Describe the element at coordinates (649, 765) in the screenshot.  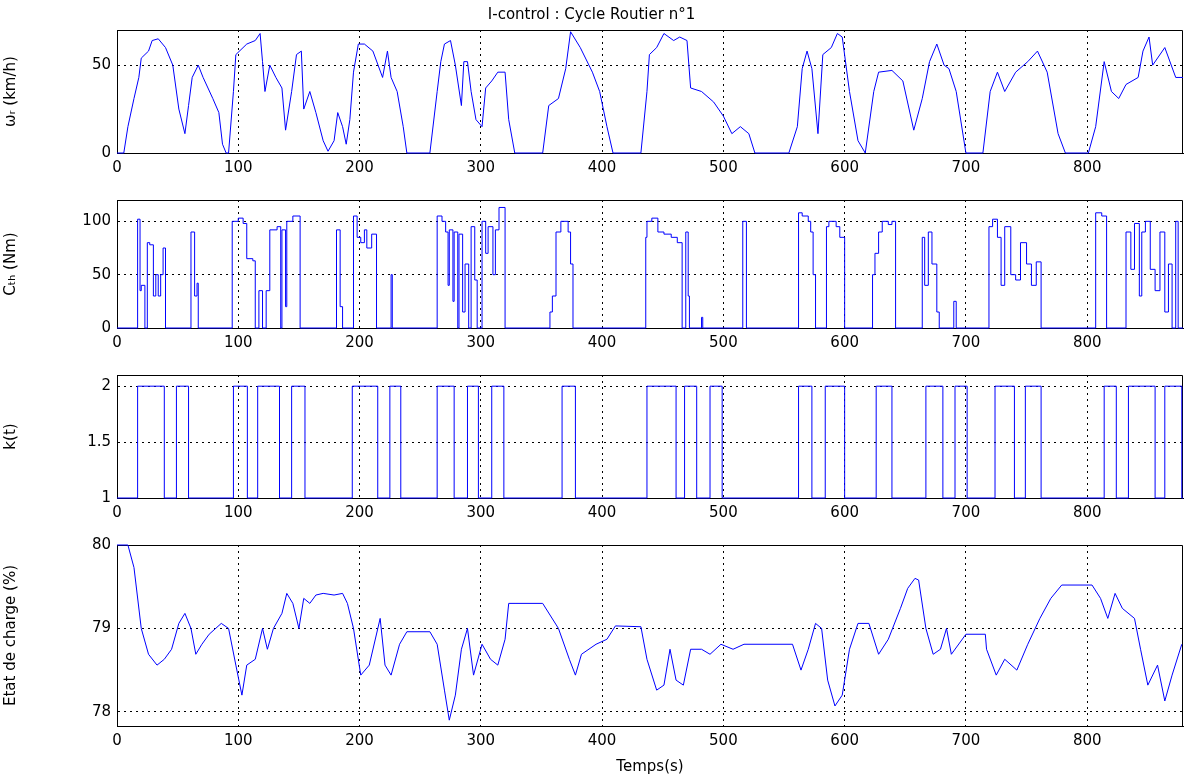
I see `x-axis-title: Temps(s)` at that location.